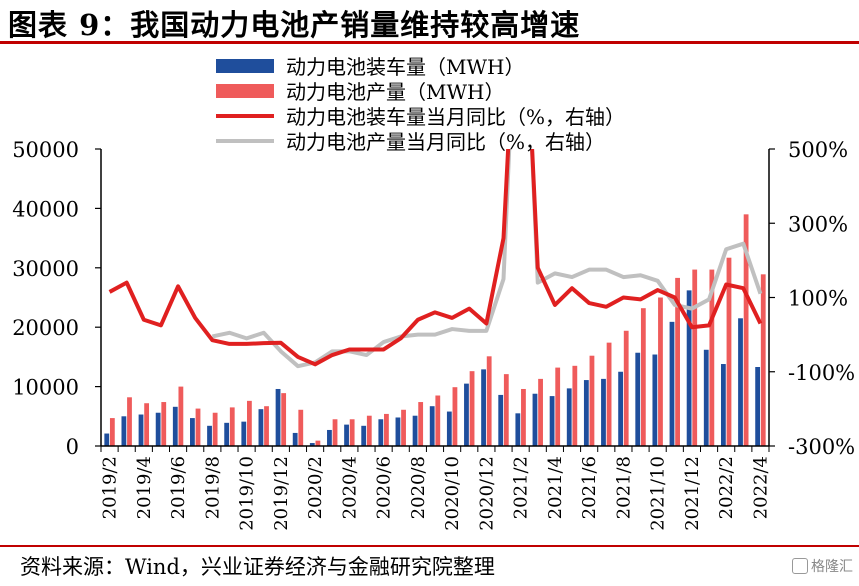 The image size is (859, 586). I want to click on y-tick-label: 30000, so click(45, 269).